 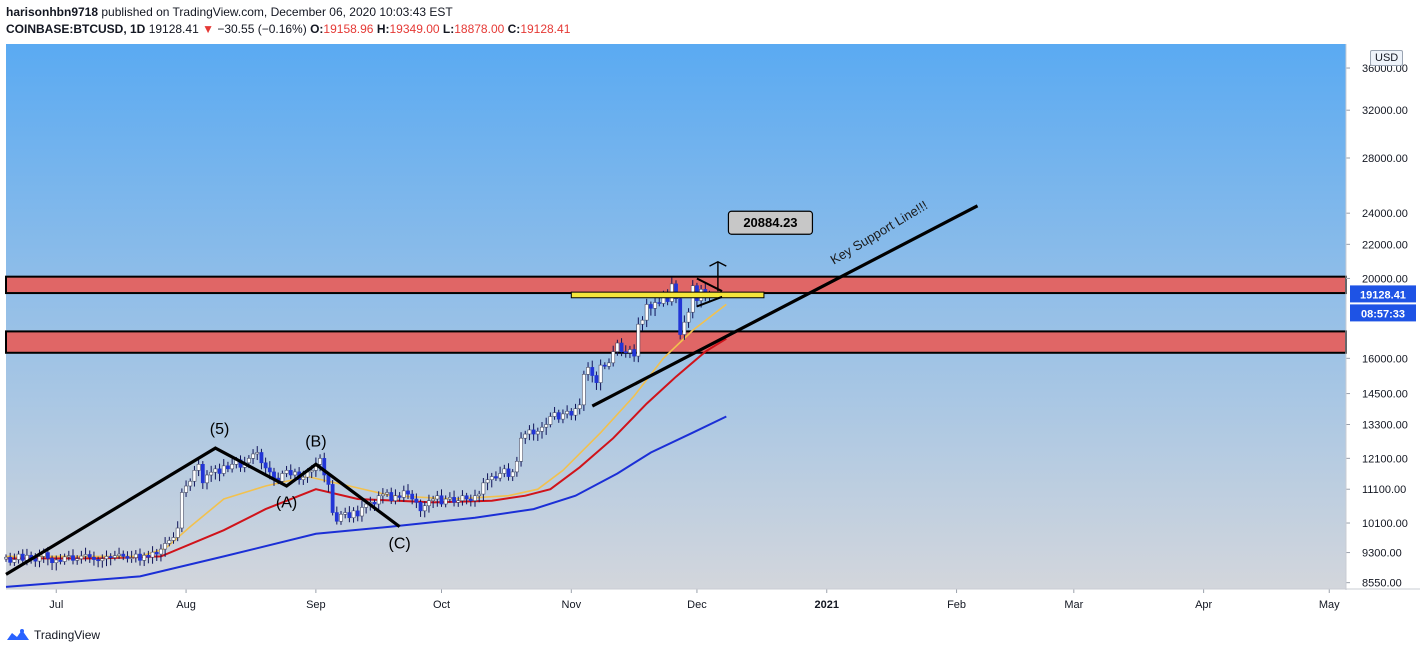 I want to click on elliott-wave-line, so click(x=203, y=511).